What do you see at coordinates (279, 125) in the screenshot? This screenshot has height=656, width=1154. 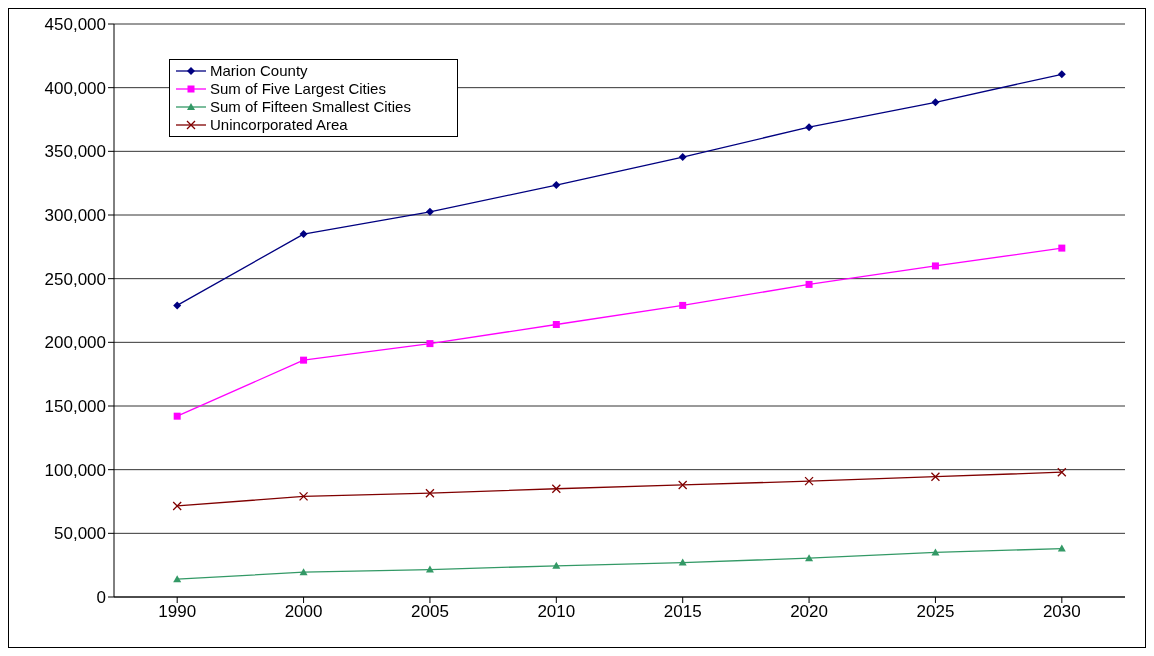 I see `legend-label: Unincorporated Area` at bounding box center [279, 125].